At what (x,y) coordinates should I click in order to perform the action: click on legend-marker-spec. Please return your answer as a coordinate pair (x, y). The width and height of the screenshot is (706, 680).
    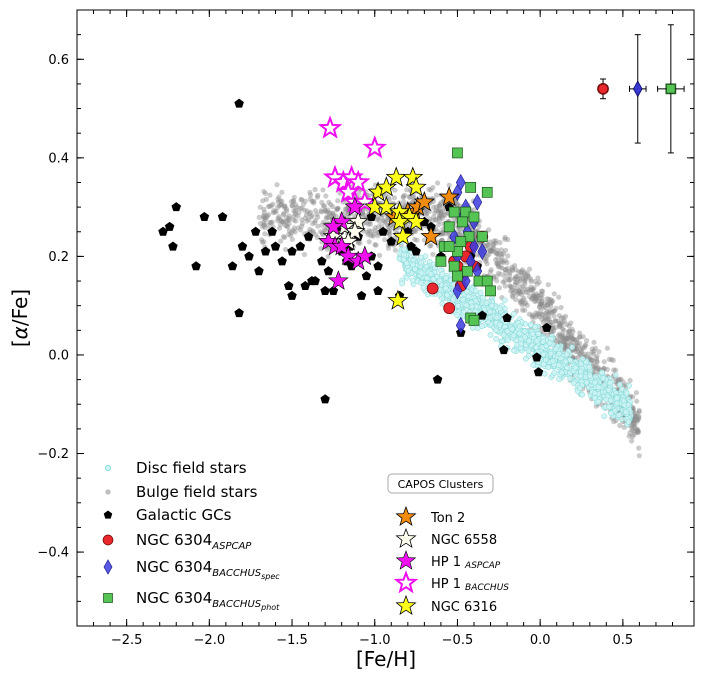
    Looking at the image, I should click on (108, 567).